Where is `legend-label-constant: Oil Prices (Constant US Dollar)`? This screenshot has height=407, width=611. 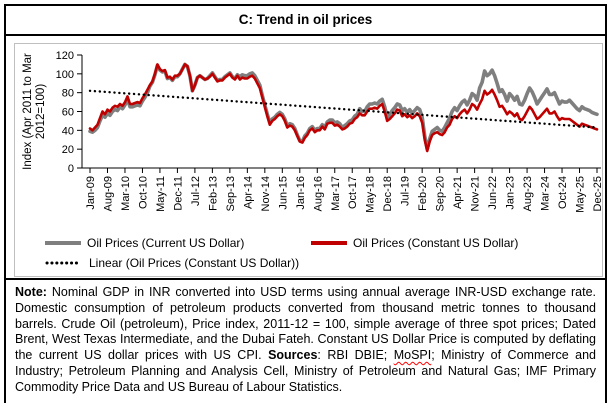 legend-label-constant: Oil Prices (Constant US Dollar) is located at coordinates (436, 243).